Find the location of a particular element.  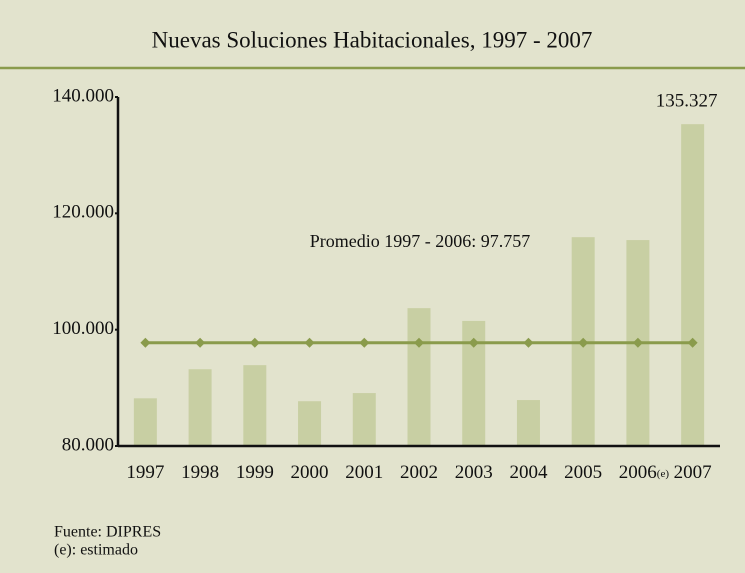

x-tick-text: 2004 is located at coordinates (528, 472).